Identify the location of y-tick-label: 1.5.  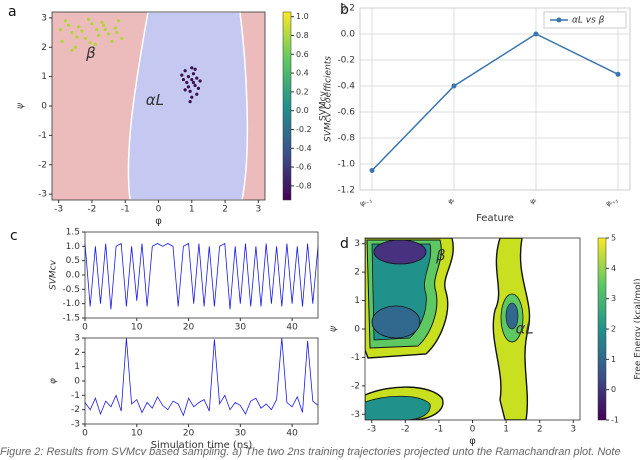
(73, 233).